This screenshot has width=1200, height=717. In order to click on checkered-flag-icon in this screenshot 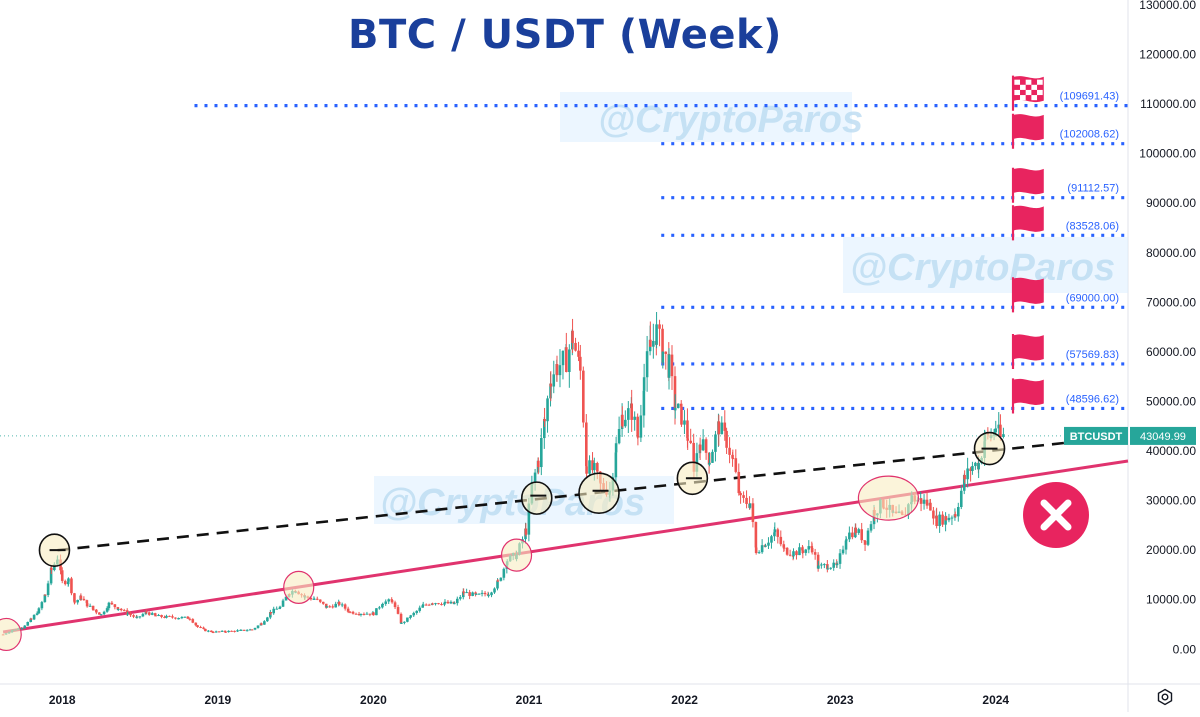, I will do `click(1027, 93)`.